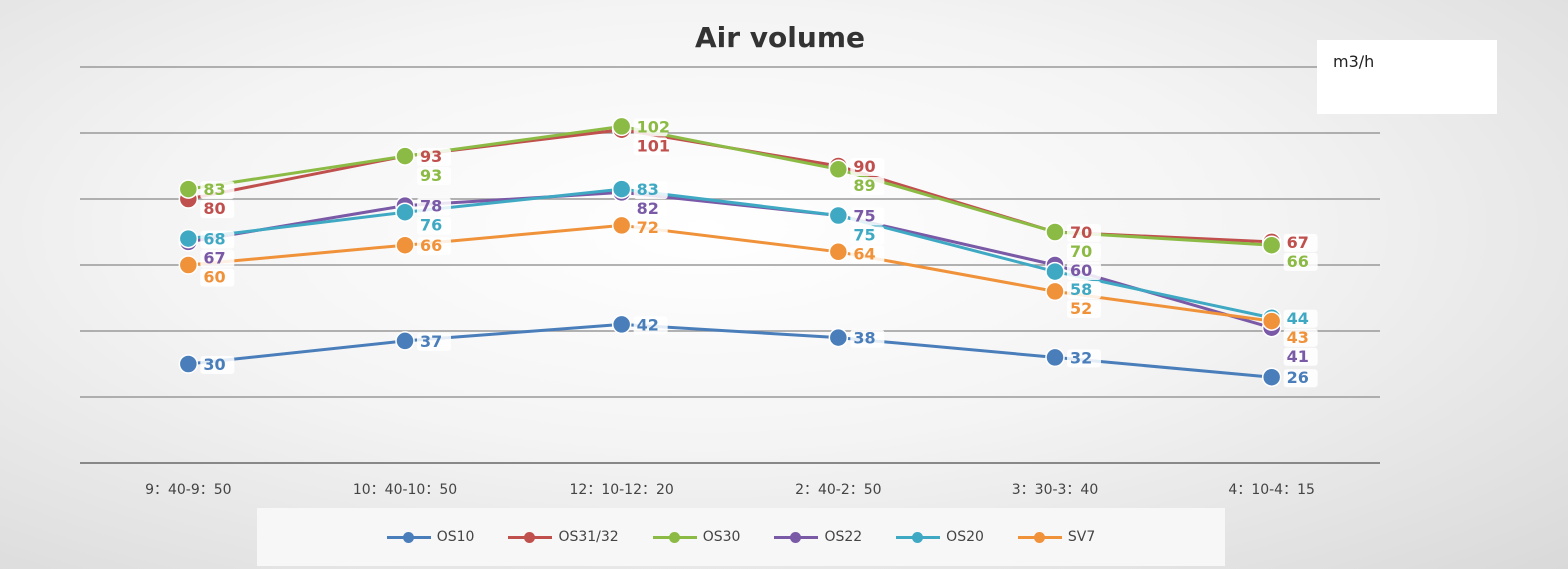  What do you see at coordinates (864, 338) in the screenshot?
I see `data-label: 38` at bounding box center [864, 338].